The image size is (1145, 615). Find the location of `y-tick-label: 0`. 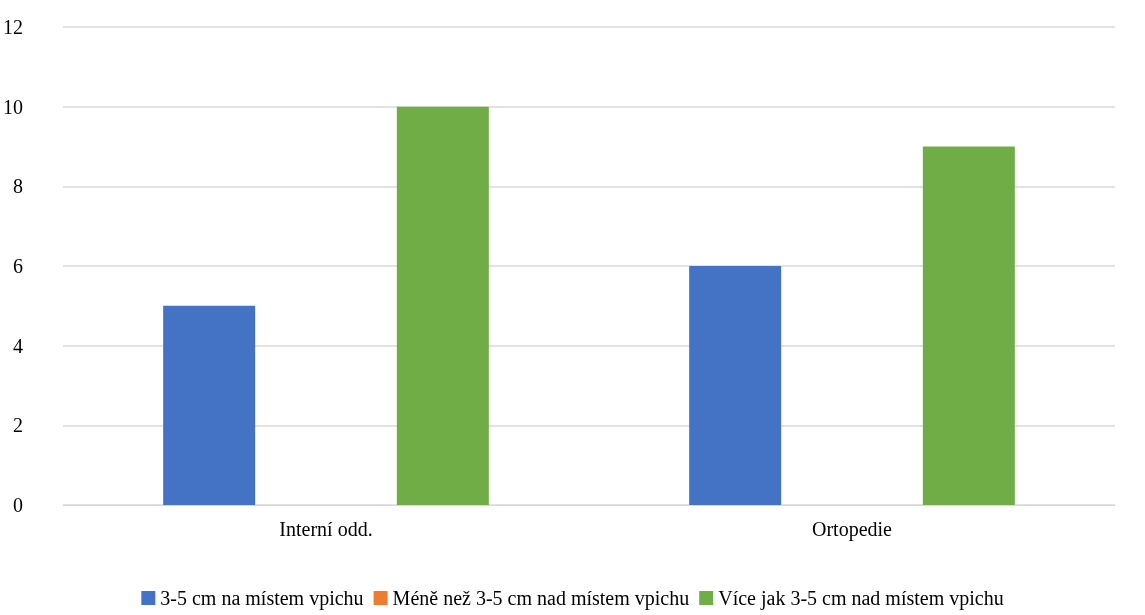

y-tick-label: 0 is located at coordinates (18, 505).